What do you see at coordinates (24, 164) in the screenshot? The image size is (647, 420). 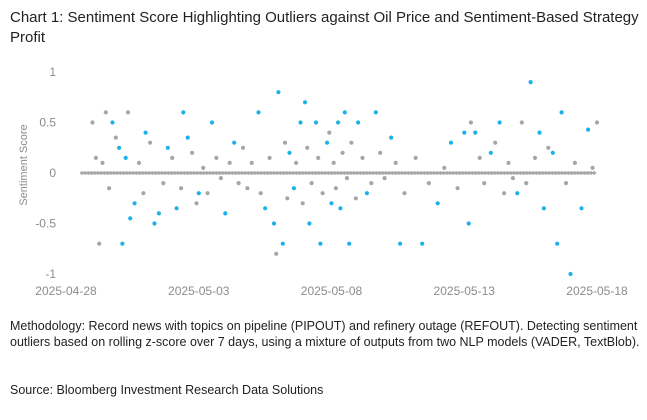 I see `y-axis-label: Sentiment Score` at bounding box center [24, 164].